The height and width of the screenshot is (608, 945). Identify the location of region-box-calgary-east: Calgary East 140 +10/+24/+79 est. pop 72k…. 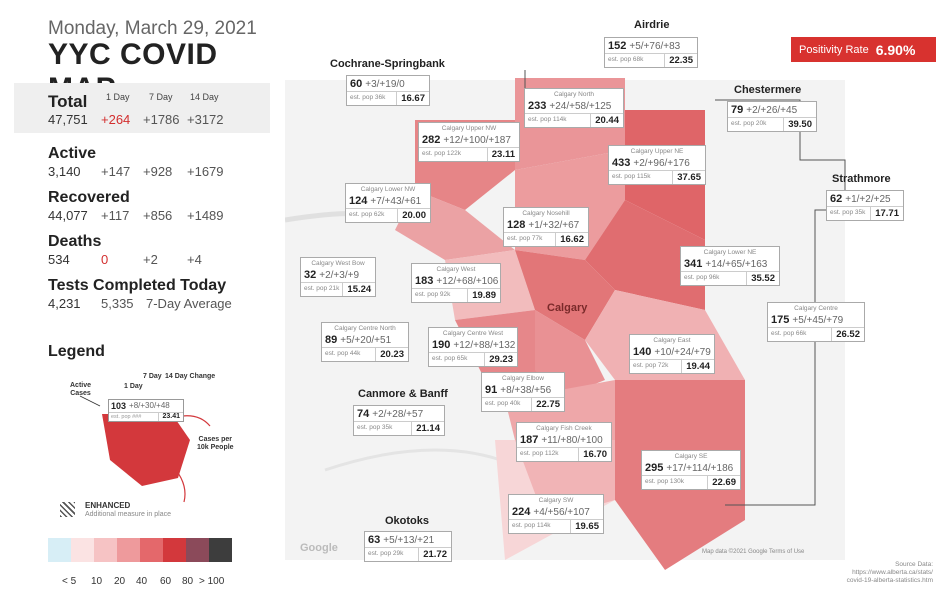
(672, 354).